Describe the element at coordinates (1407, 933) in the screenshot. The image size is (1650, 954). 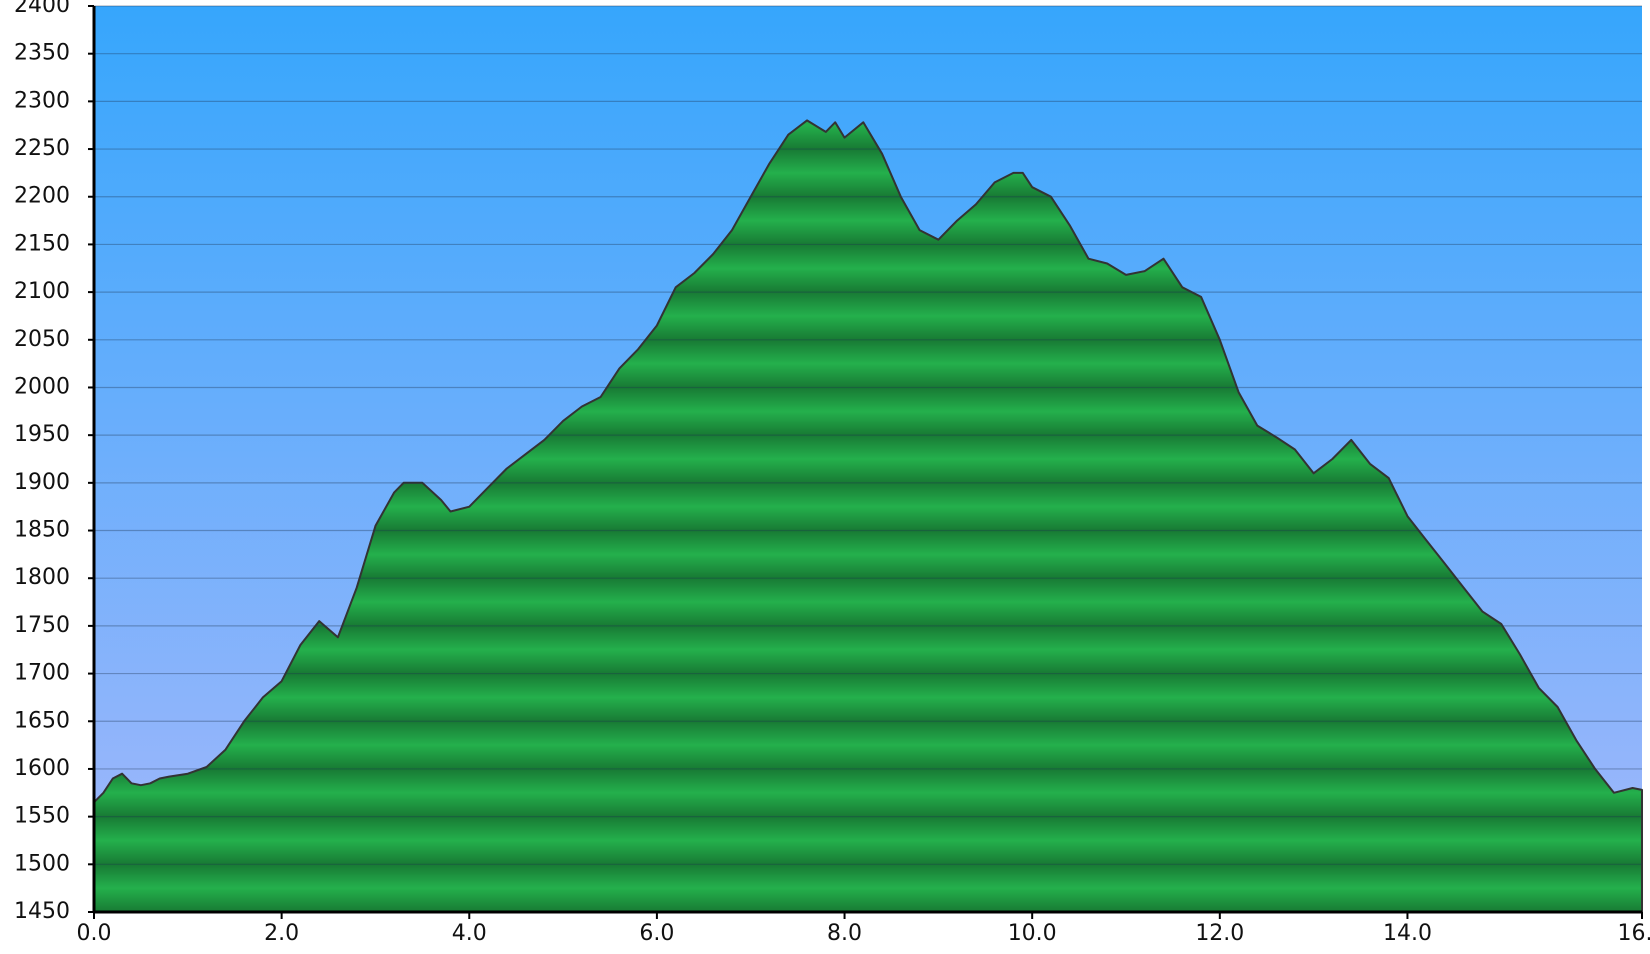
I see `x-tick-label: 14.0` at that location.